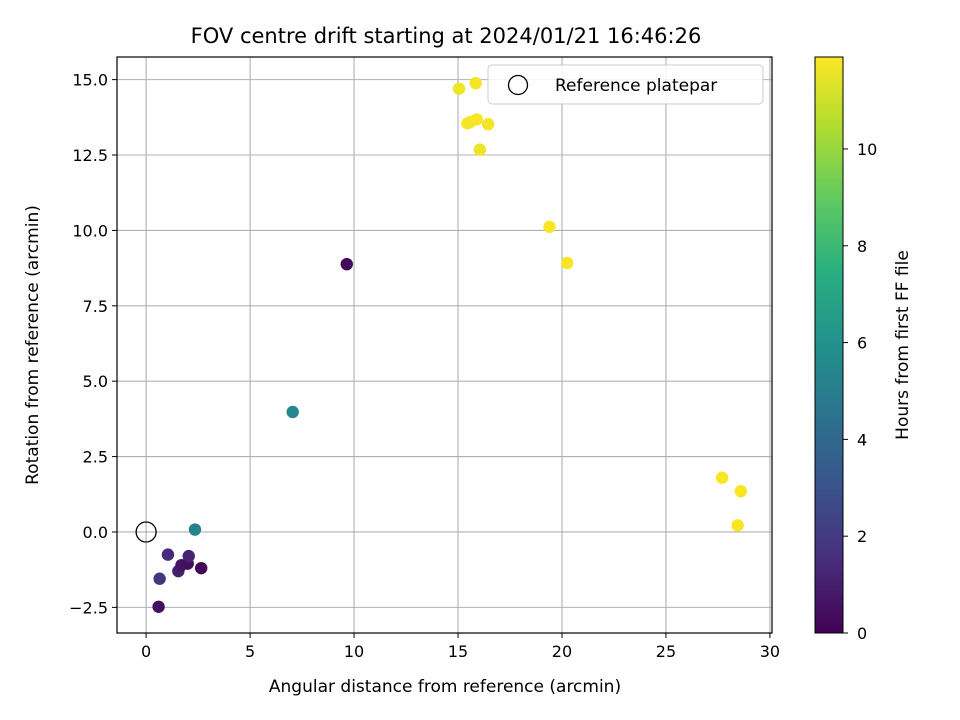 This screenshot has height=720, width=960. Describe the element at coordinates (33, 345) in the screenshot. I see `y-axis-label: Rotation from reference (arcmin)` at that location.